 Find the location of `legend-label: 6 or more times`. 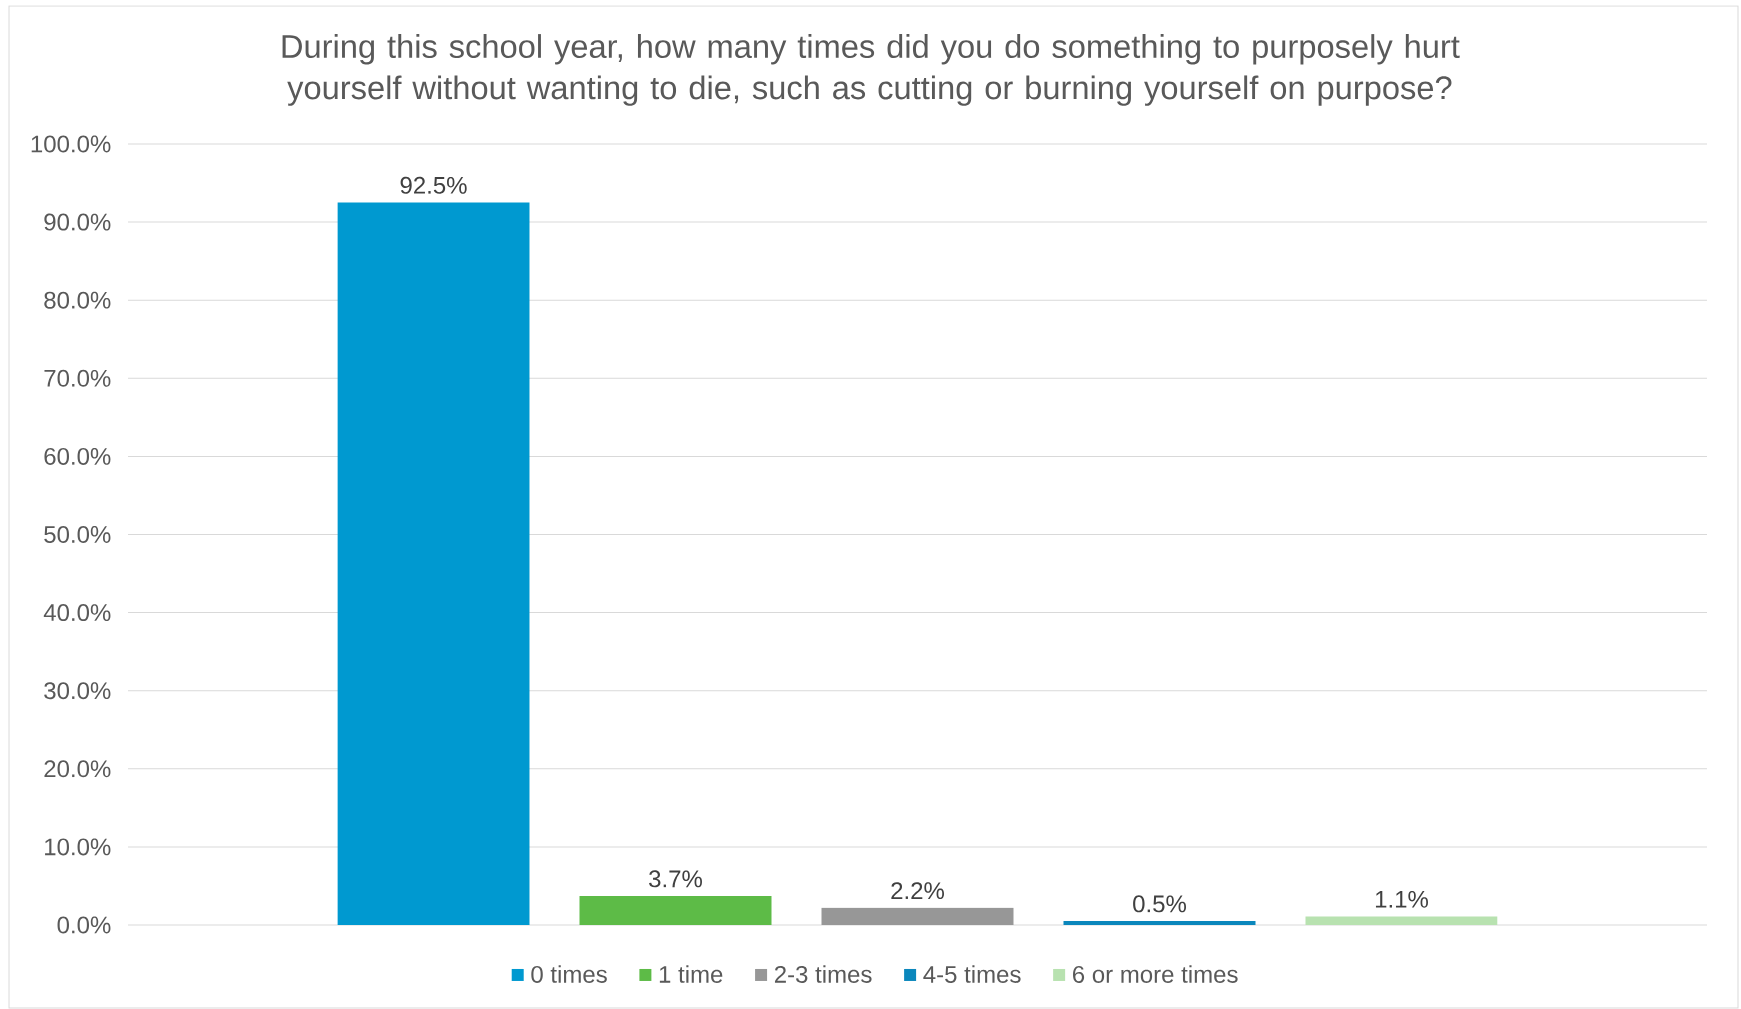

legend-label: 6 or more times is located at coordinates (1155, 974).